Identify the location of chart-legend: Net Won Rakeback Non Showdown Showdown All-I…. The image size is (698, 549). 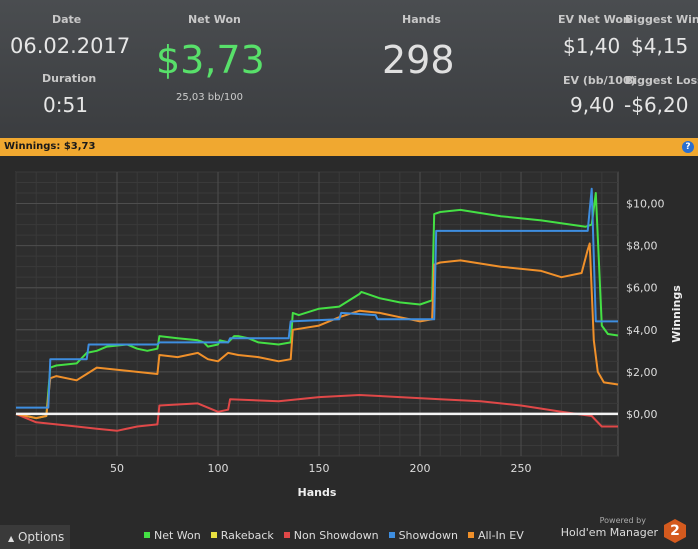
(334, 535).